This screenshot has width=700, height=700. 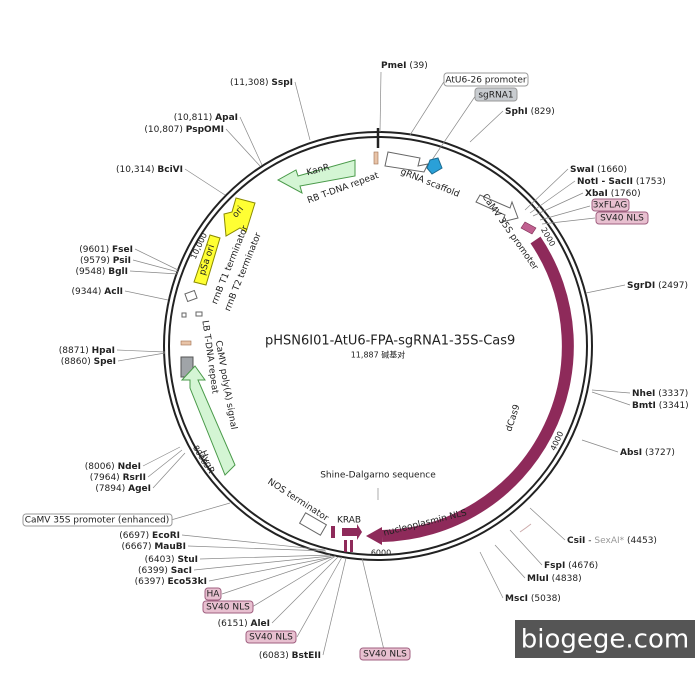 What do you see at coordinates (589, 541) in the screenshot?
I see `label-part: -` at bounding box center [589, 541].